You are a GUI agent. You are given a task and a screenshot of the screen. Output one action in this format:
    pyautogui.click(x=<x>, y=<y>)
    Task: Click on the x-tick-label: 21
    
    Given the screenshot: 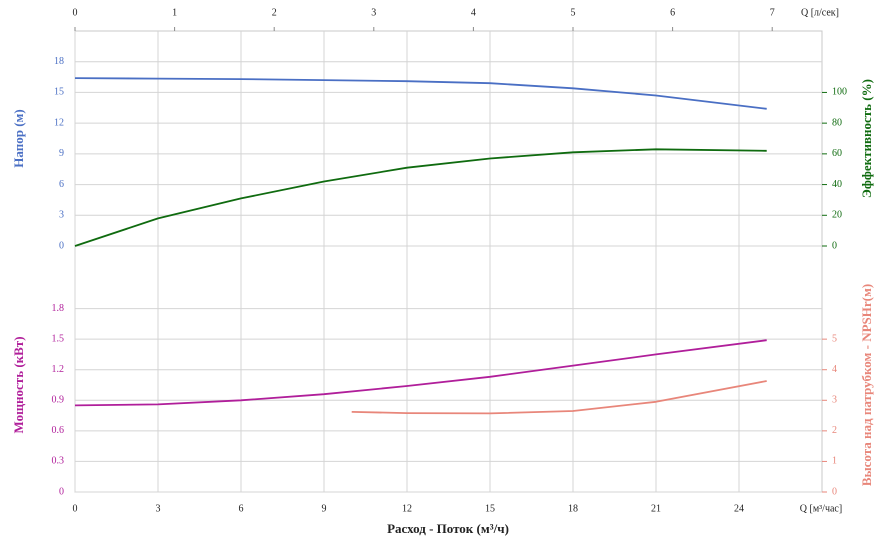 What is the action you would take?
    pyautogui.click(x=656, y=508)
    